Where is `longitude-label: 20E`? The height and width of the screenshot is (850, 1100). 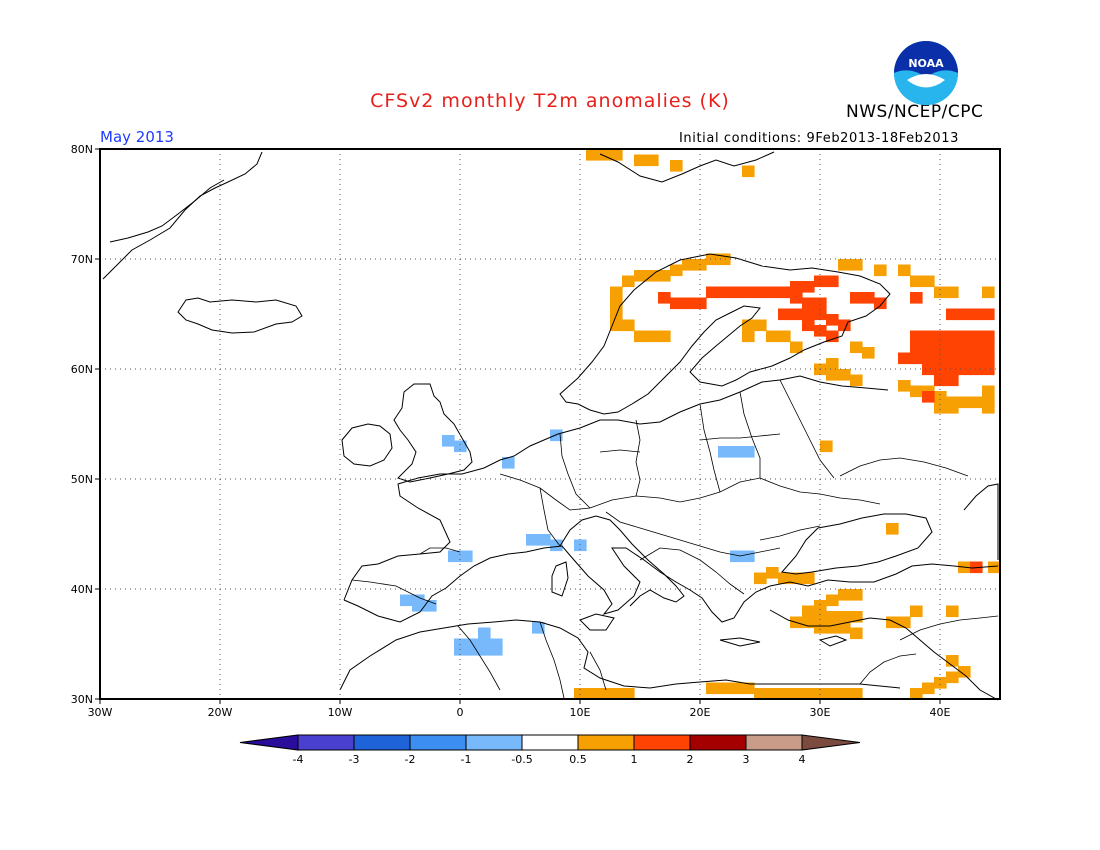 longitude-label: 20E is located at coordinates (700, 712).